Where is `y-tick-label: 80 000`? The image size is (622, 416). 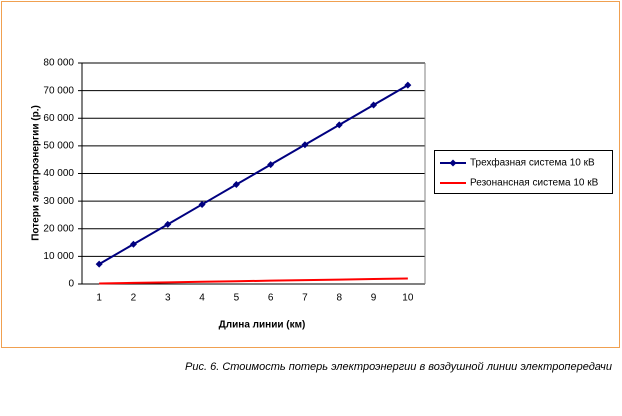
y-tick-label: 80 000 is located at coordinates (58, 63).